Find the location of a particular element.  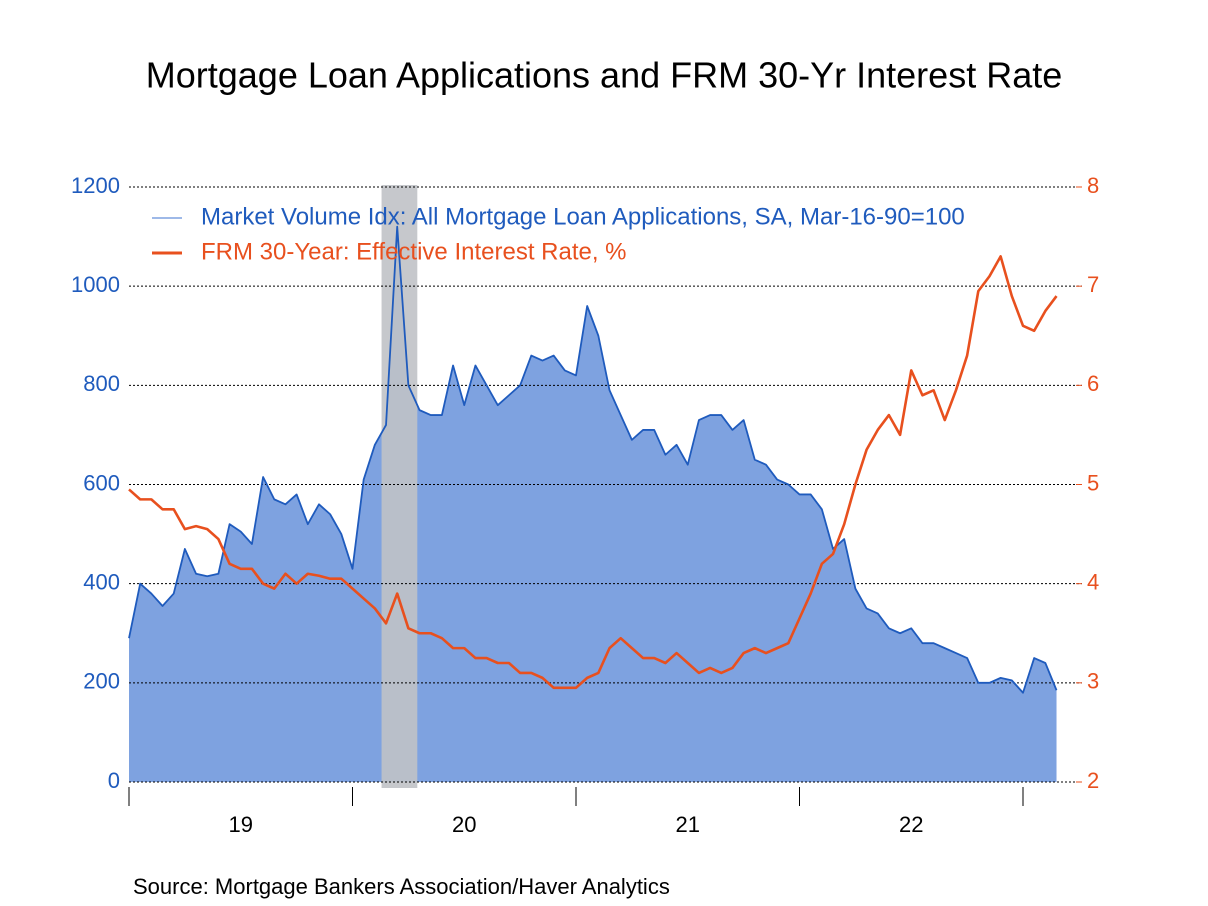

x-tick-label: 22 is located at coordinates (911, 824).